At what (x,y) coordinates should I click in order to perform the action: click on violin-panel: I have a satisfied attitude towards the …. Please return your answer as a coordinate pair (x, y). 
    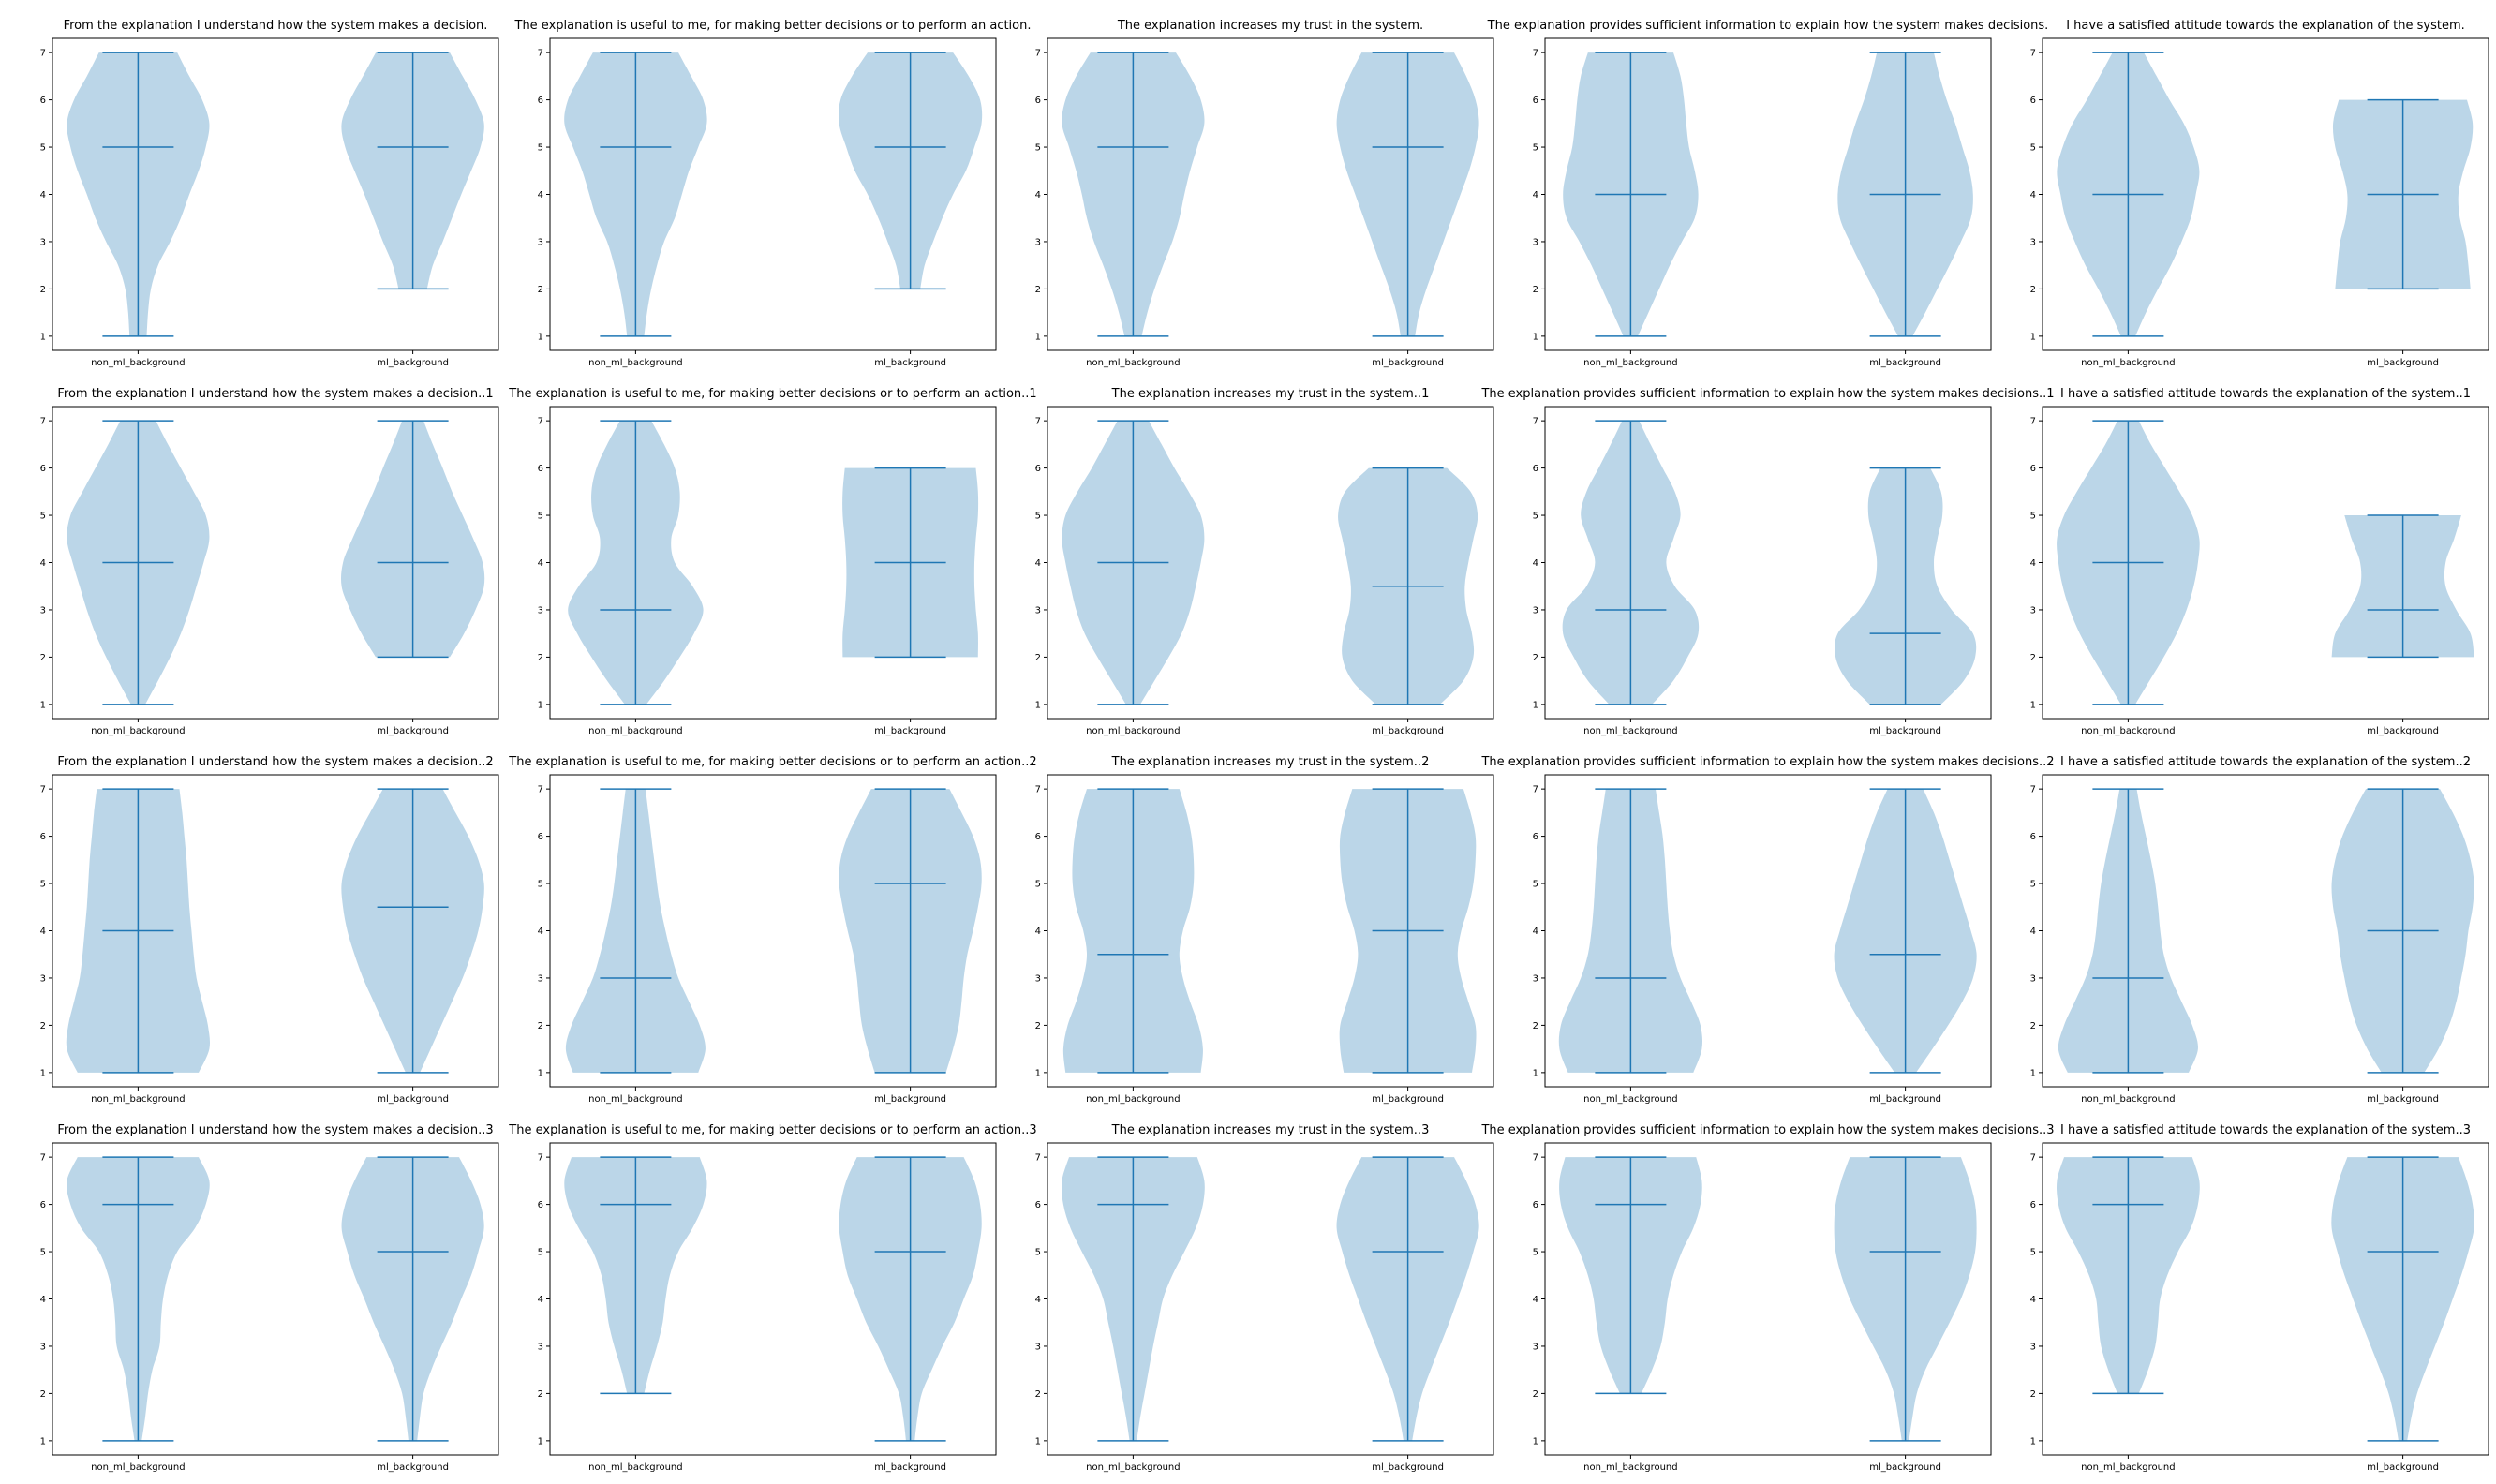
    Looking at the image, I should click on (2259, 1298).